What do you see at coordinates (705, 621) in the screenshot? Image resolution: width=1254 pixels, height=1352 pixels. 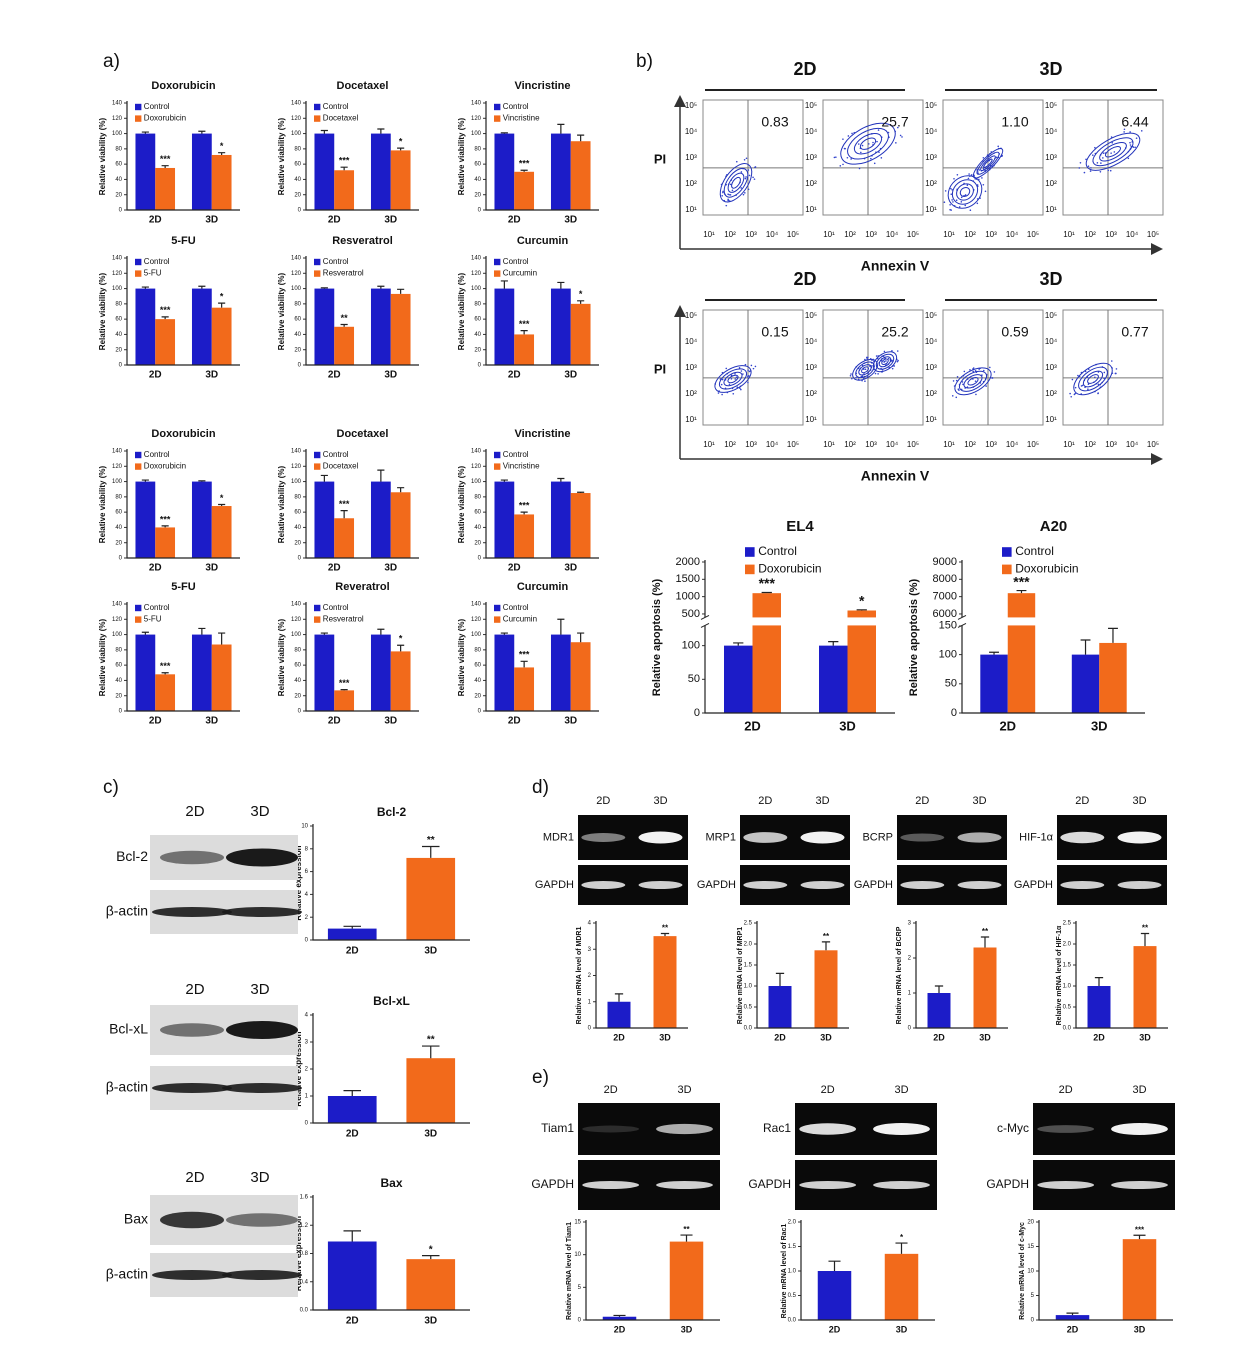 I see `axis-break-mark` at bounding box center [705, 621].